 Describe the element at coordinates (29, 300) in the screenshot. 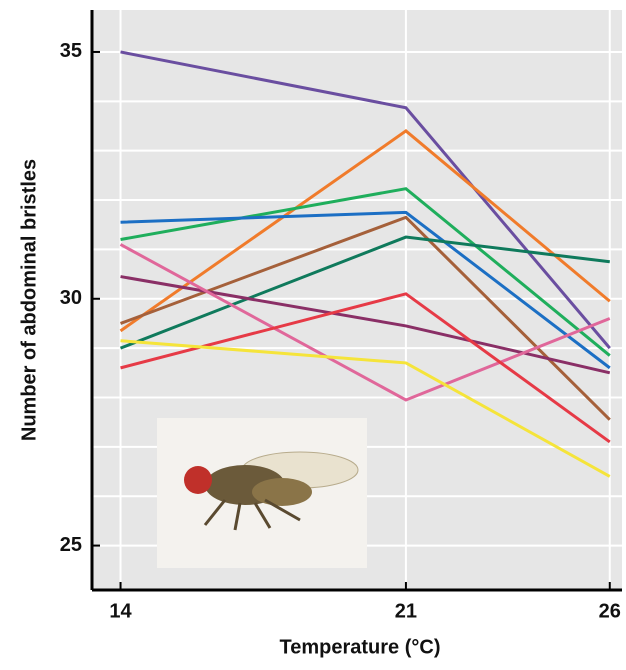

I see `y-axis-label: Number of abdominal bristles` at that location.